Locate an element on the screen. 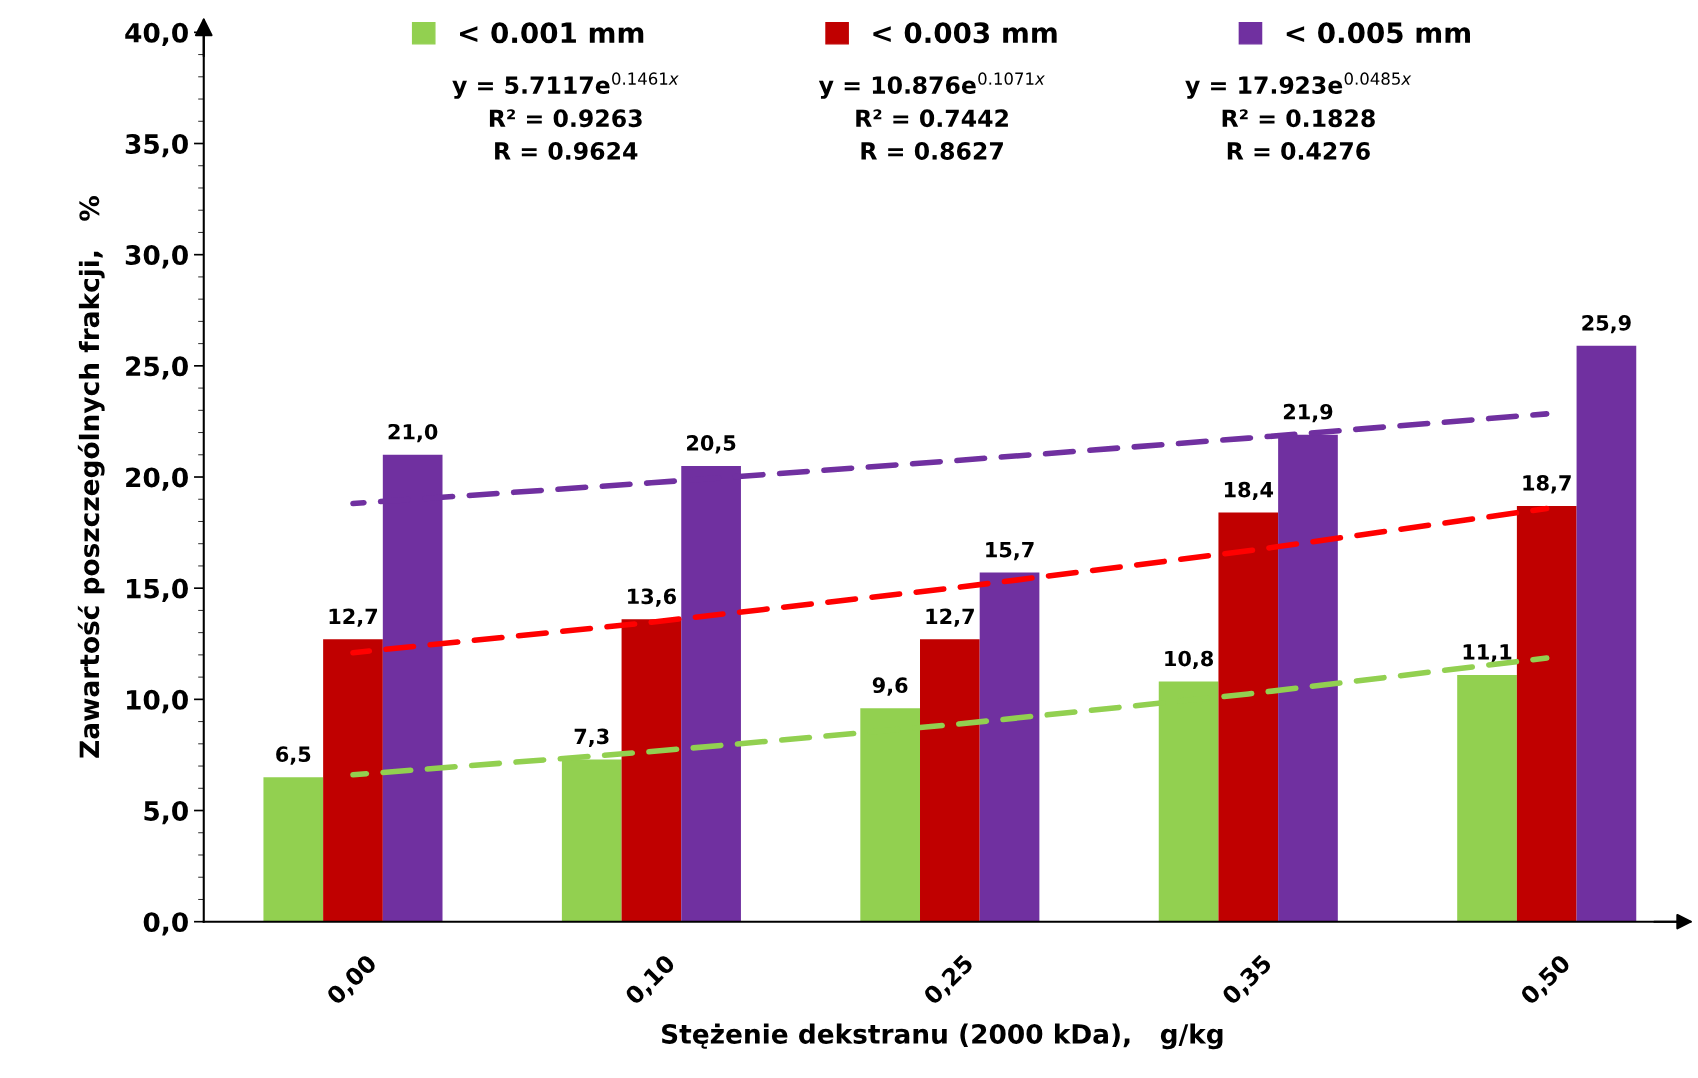 The height and width of the screenshot is (1078, 1698). y-tick-label: 15,0 is located at coordinates (157, 590).